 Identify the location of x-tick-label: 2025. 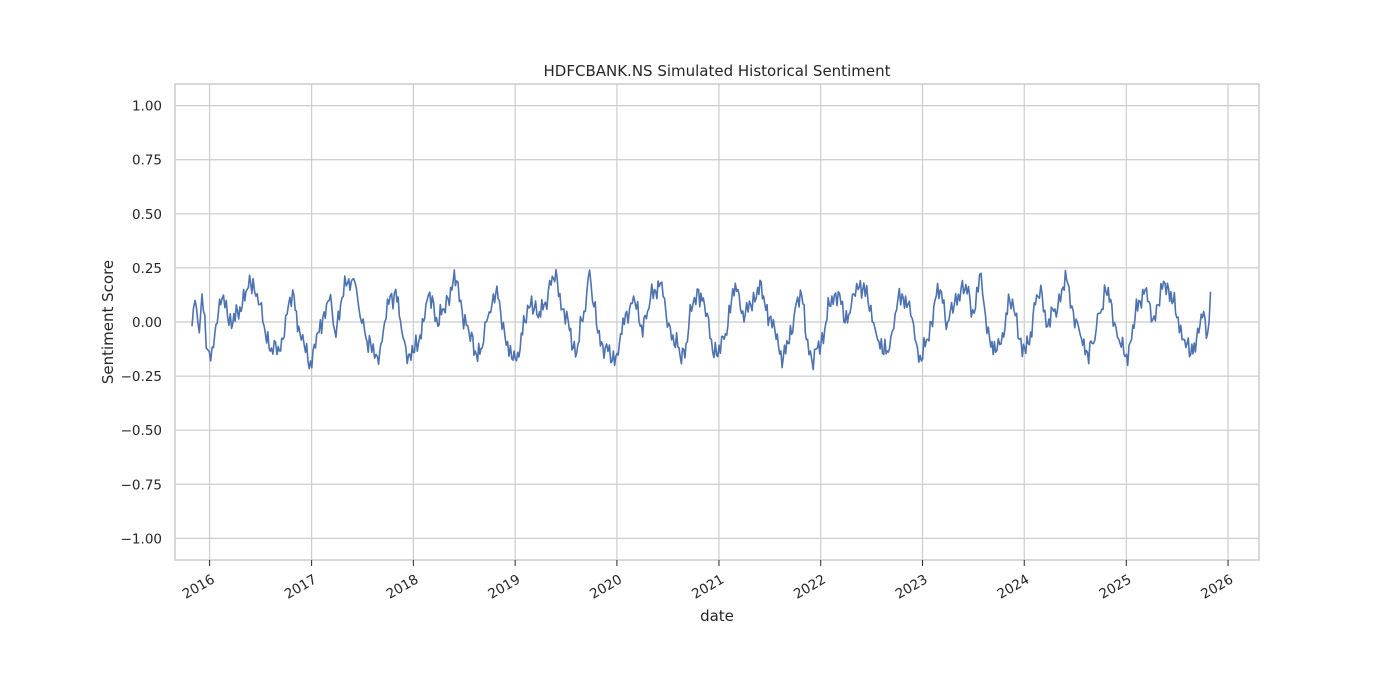
(1116, 587).